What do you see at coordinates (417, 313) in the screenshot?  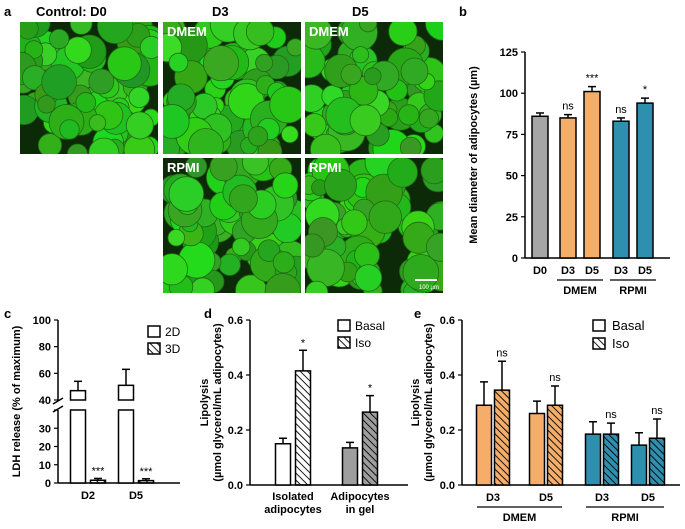 I see `panel-e-label: e` at bounding box center [417, 313].